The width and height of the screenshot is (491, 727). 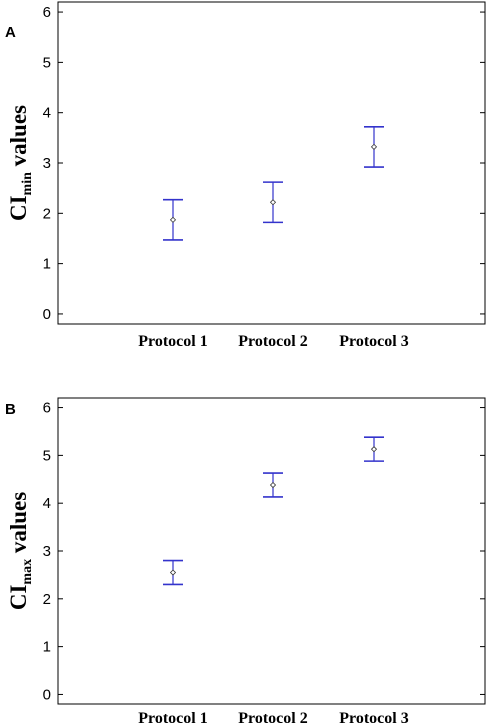 I want to click on category-label-b: Protocol 1, so click(x=172, y=718).